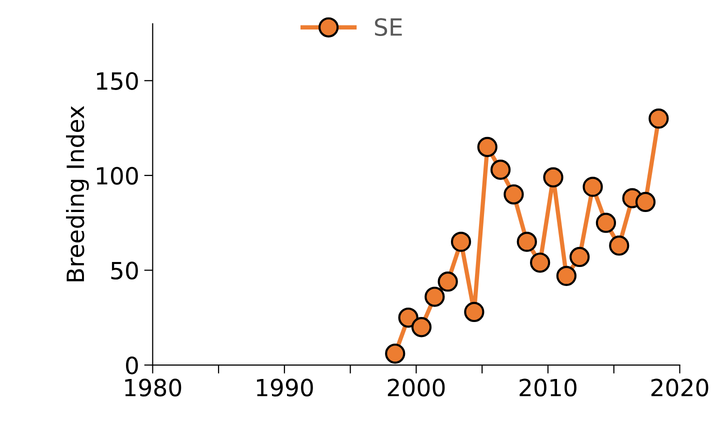  I want to click on x-tick-label: 2000, so click(416, 387).